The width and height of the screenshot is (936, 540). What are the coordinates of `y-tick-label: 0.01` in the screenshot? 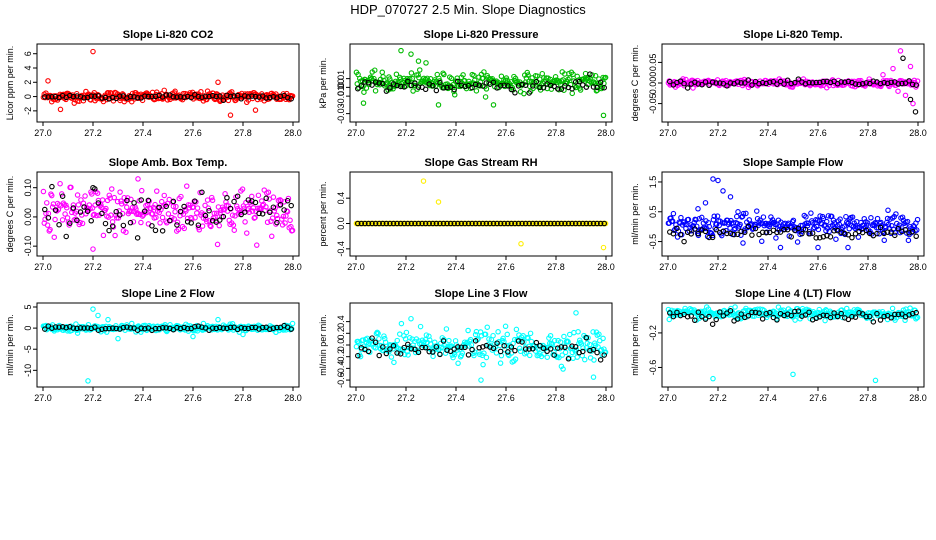 It's located at (341, 79).